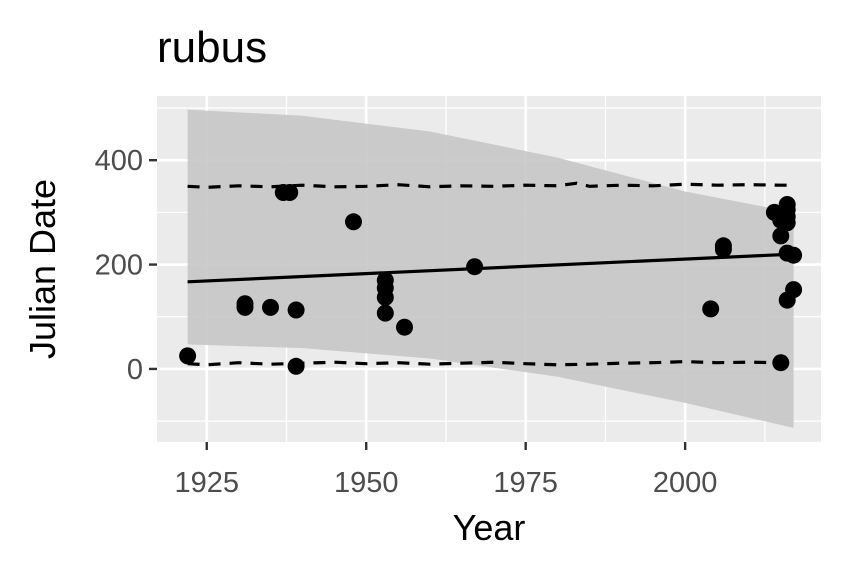  What do you see at coordinates (445, 470) in the screenshot?
I see `x-axis-ticks: 1925 1950 1975 2000` at bounding box center [445, 470].